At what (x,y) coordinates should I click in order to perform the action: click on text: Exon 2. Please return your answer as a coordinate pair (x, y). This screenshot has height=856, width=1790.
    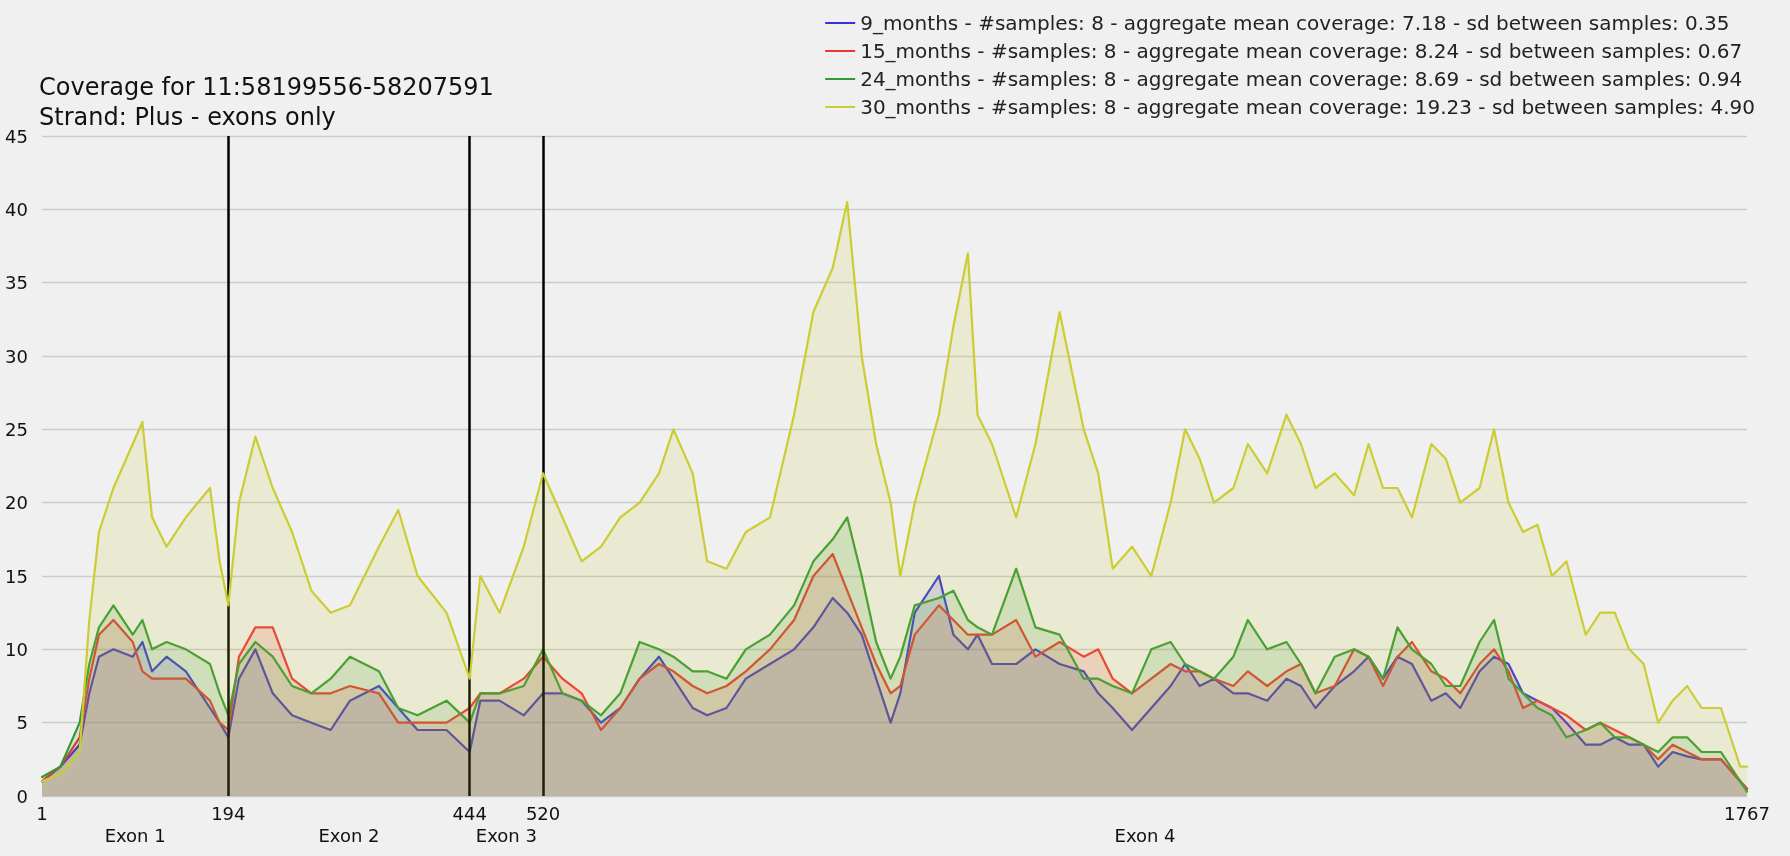
    Looking at the image, I should click on (349, 835).